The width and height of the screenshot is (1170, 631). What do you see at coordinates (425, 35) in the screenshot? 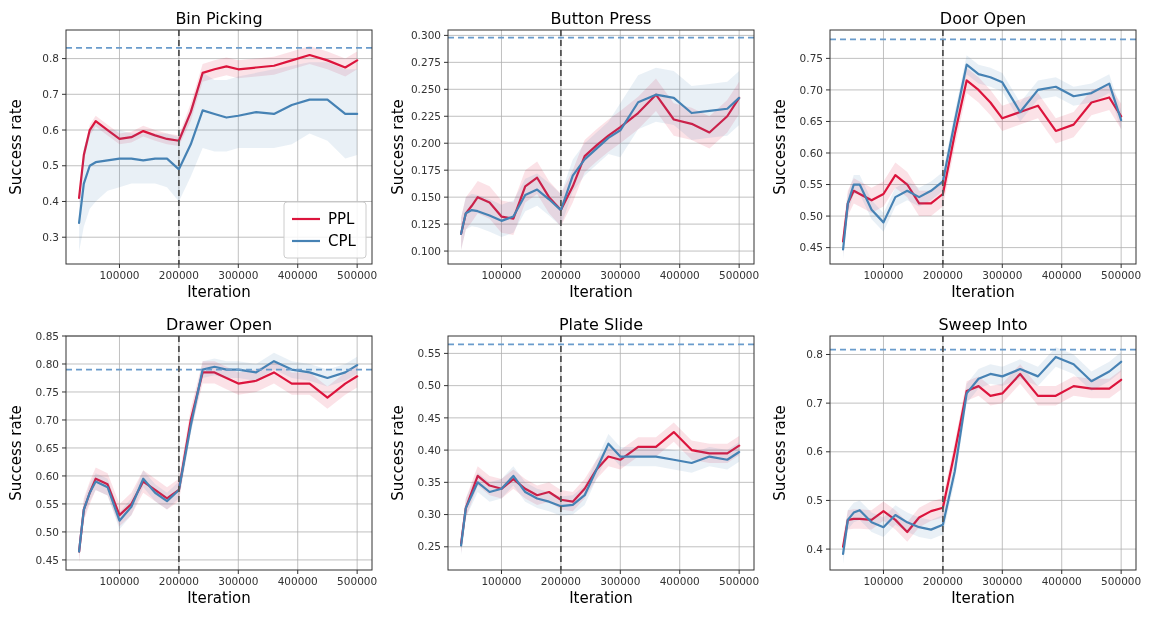
I see `y-tick-label: 0.300` at bounding box center [425, 35].